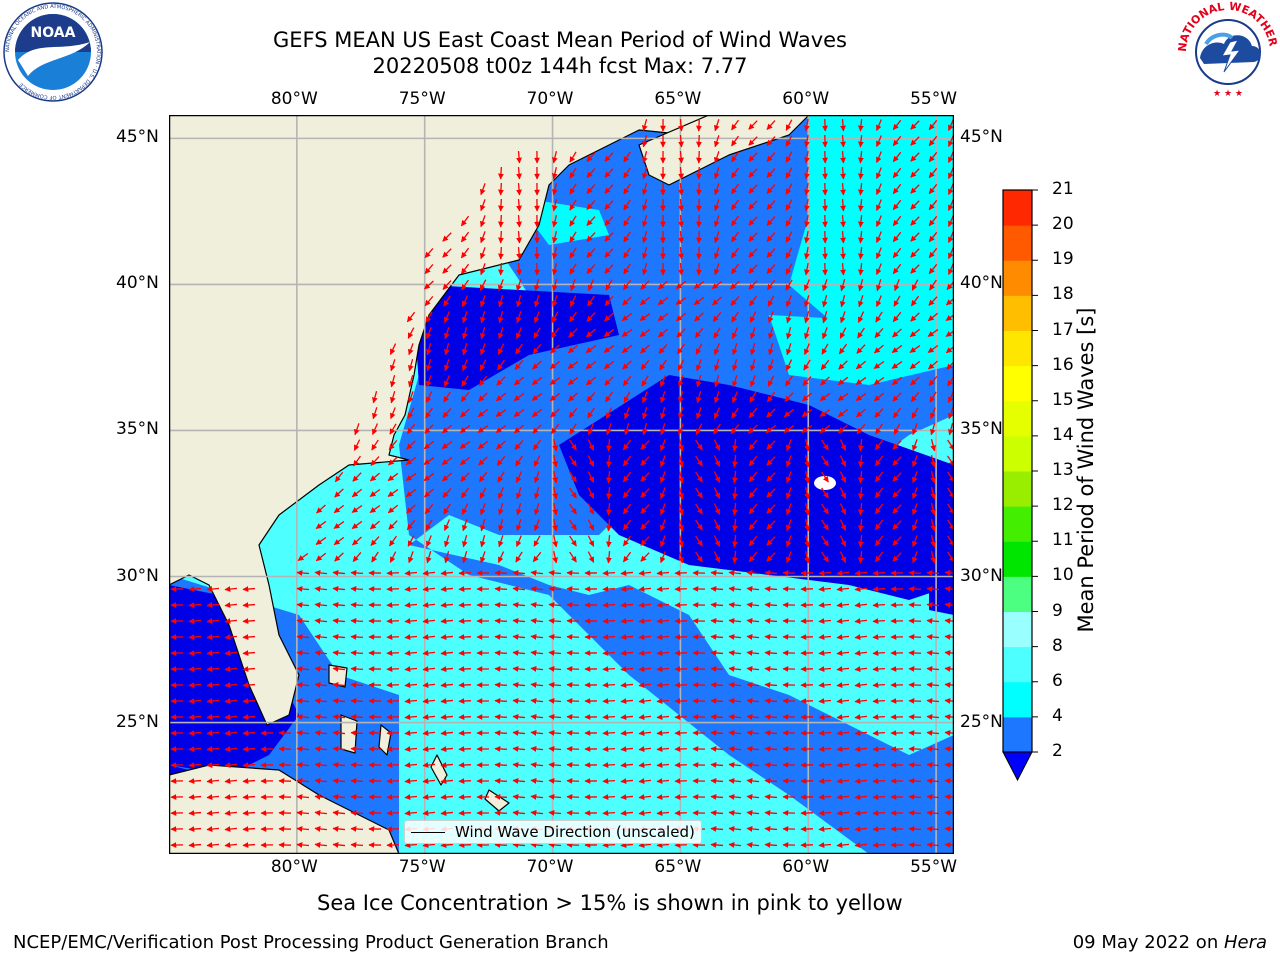 The image size is (1280, 960). Describe the element at coordinates (981, 283) in the screenshot. I see `lat-tick-label: 40°N` at that location.